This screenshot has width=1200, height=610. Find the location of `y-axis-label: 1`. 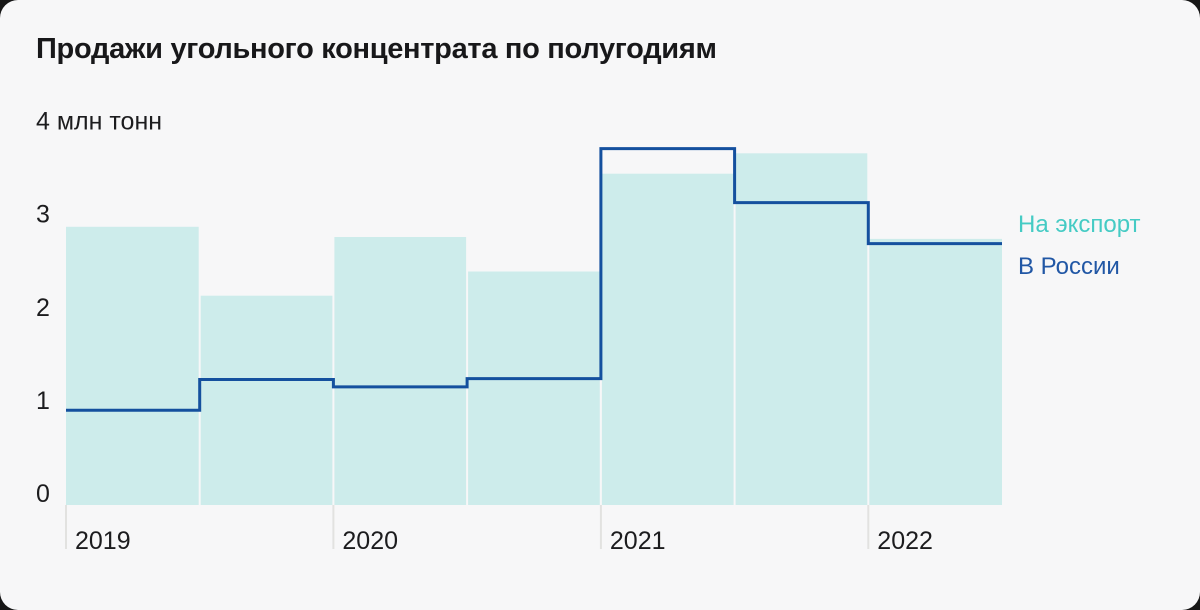

y-axis-label: 1 is located at coordinates (43, 401).